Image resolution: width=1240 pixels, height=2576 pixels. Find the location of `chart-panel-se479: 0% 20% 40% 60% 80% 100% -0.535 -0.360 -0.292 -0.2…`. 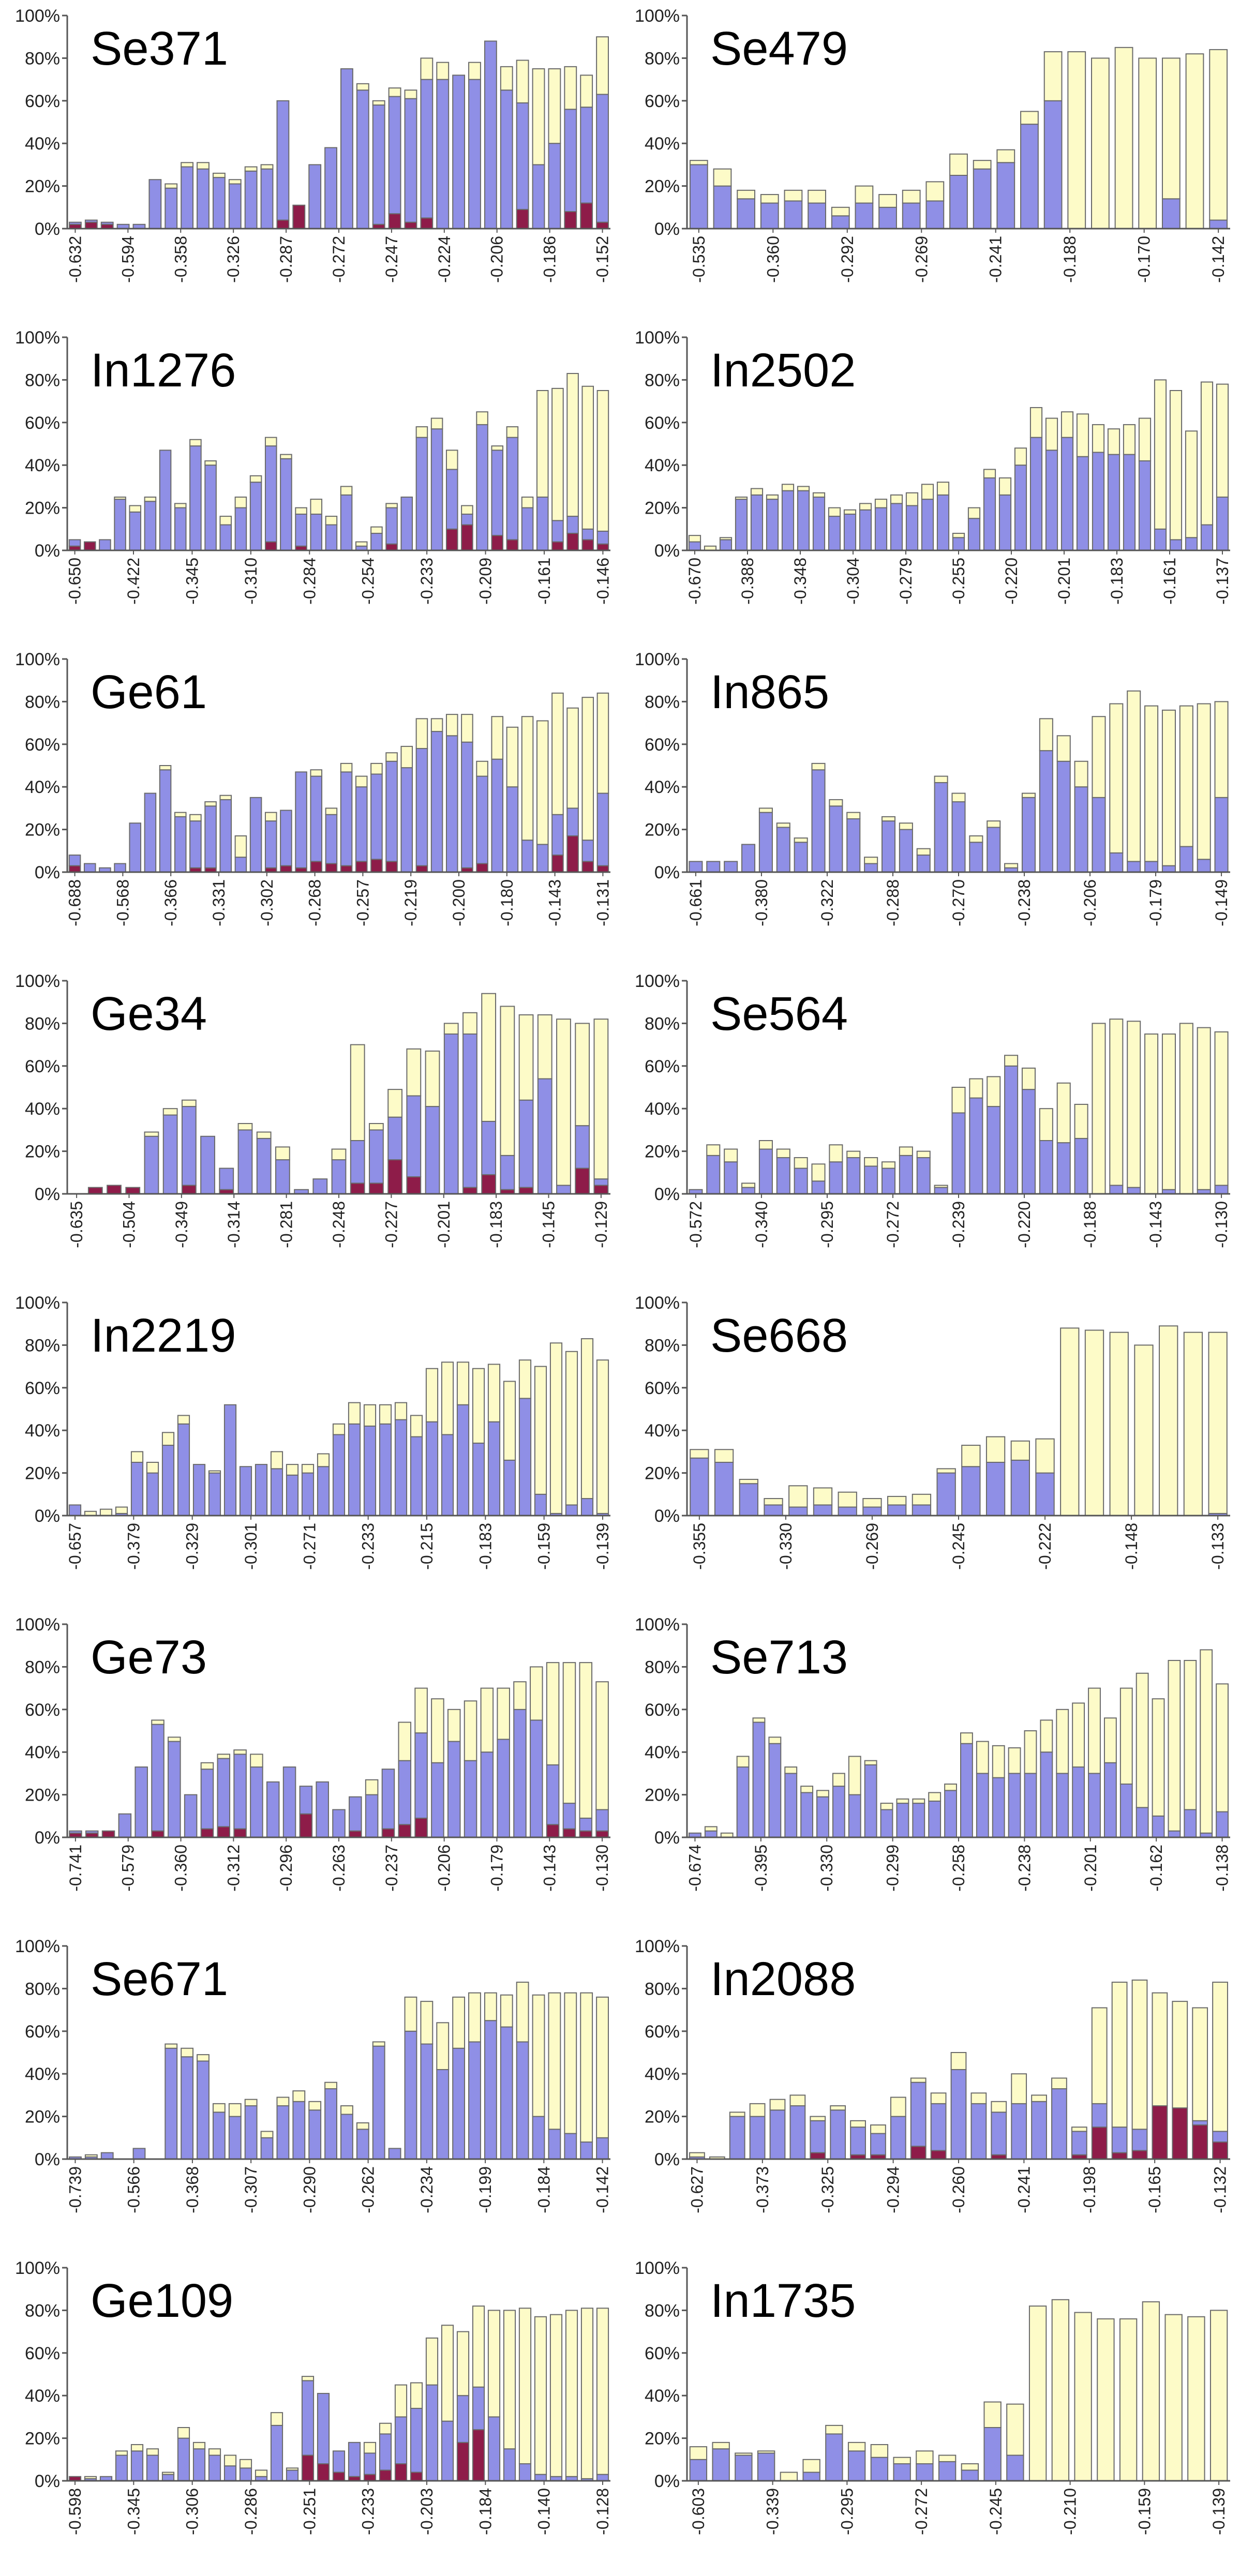

chart-panel-se479: 0% 20% 40% 60% 80% 100% -0.535 -0.360 -0.292 -0.2… is located at coordinates (933, 144).